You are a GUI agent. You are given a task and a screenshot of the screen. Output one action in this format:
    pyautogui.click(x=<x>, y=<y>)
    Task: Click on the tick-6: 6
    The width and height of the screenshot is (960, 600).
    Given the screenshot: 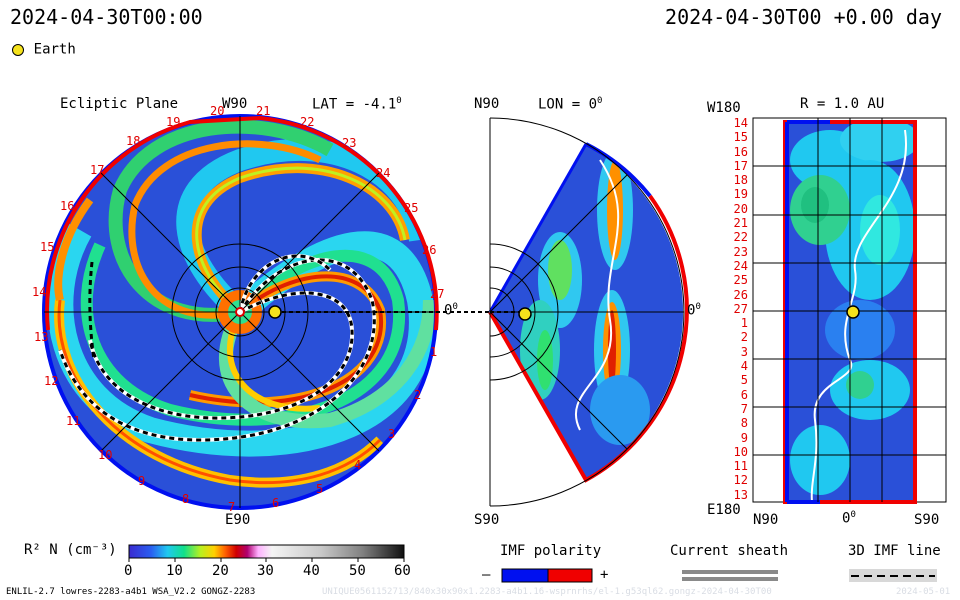 What is the action you would take?
    pyautogui.click(x=276, y=503)
    